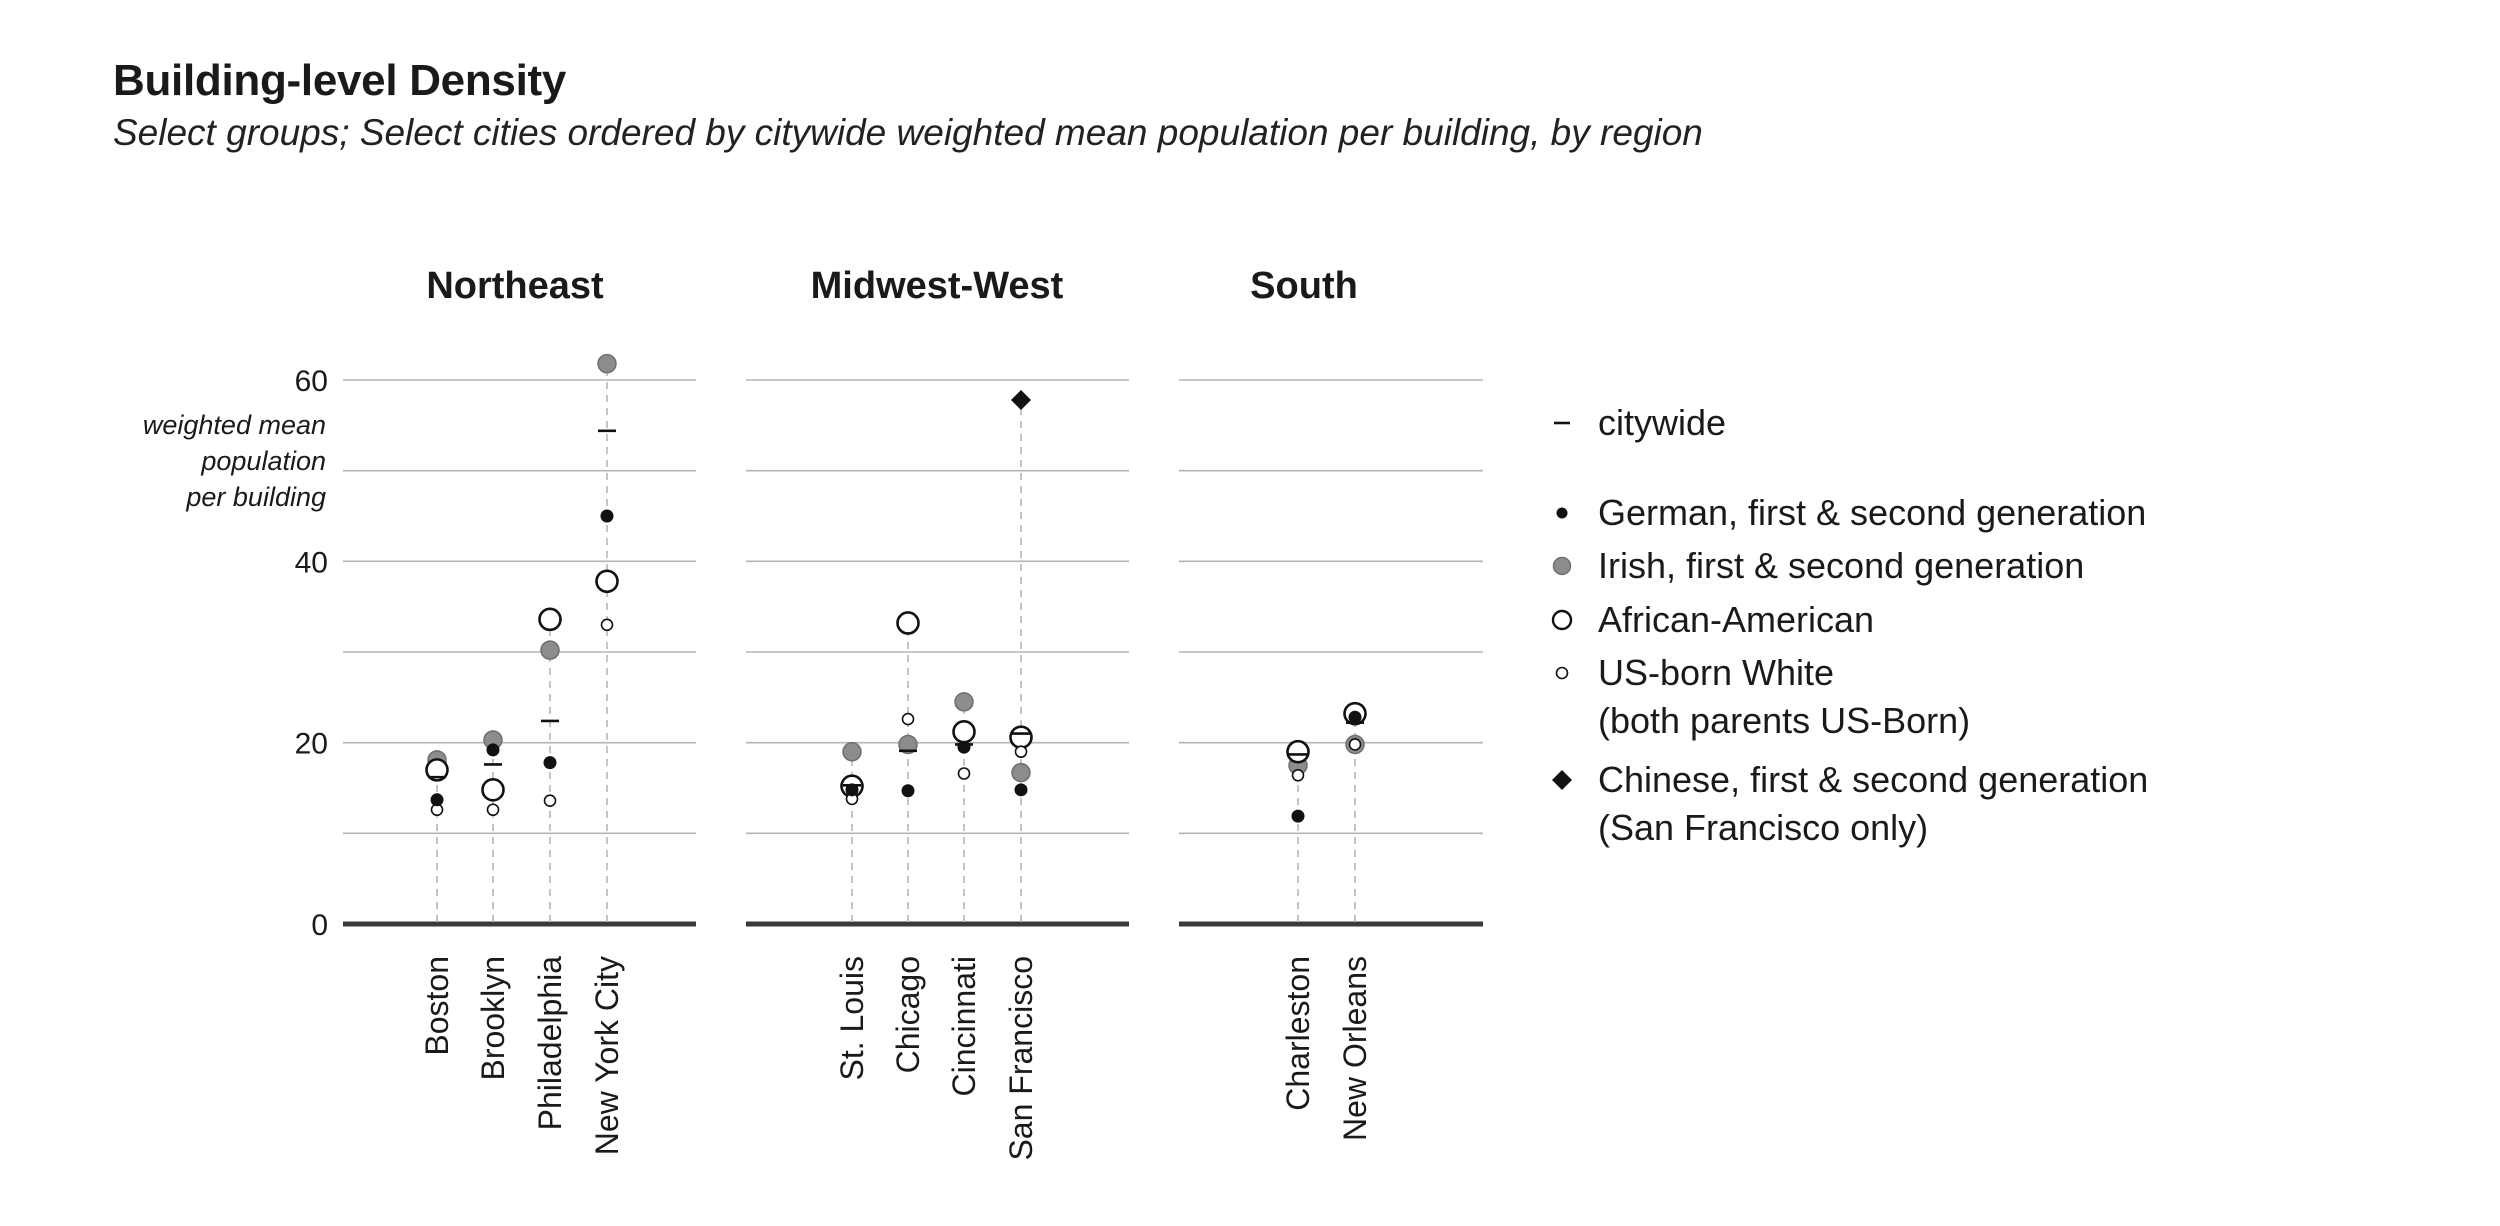  I want to click on y-tick-label: 0, so click(319, 925).